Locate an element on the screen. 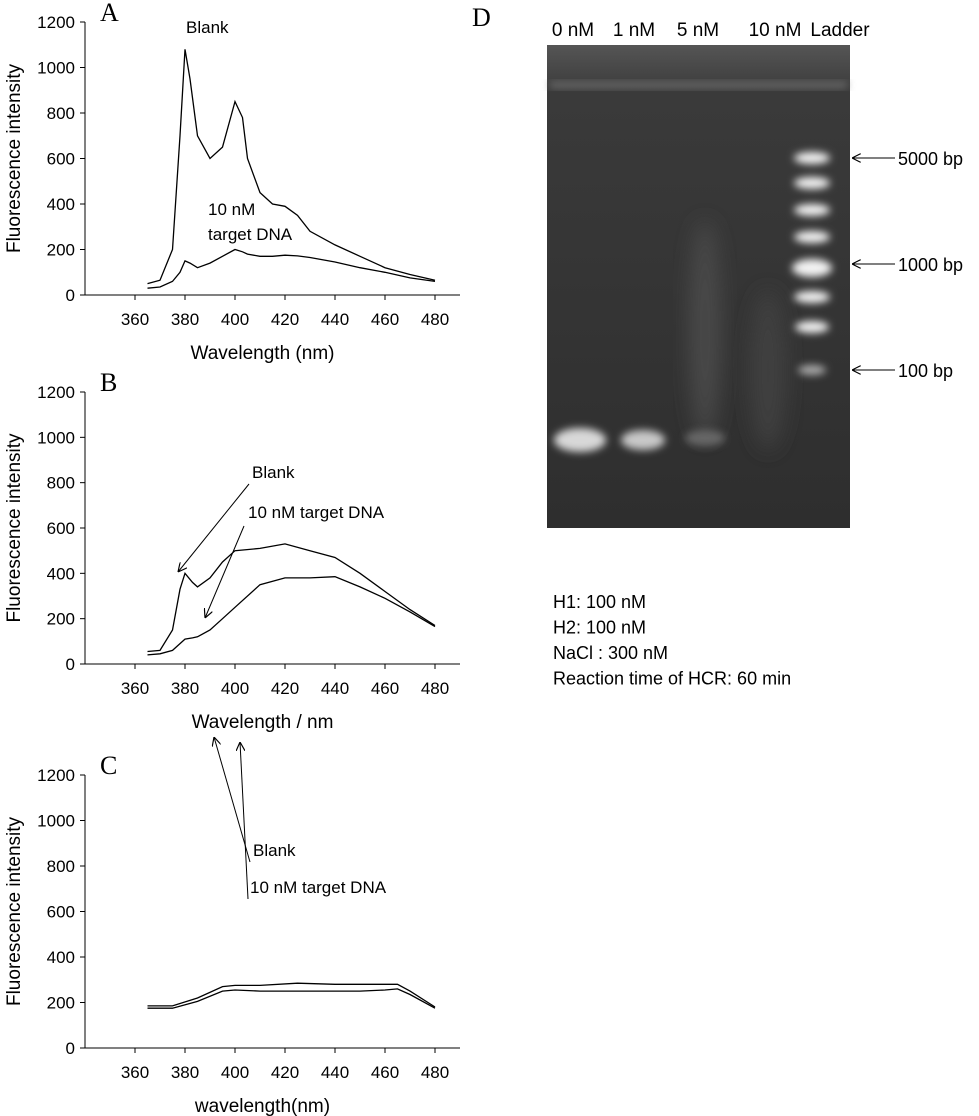  x-axis-label: wavelength(nm) is located at coordinates (262, 1106).